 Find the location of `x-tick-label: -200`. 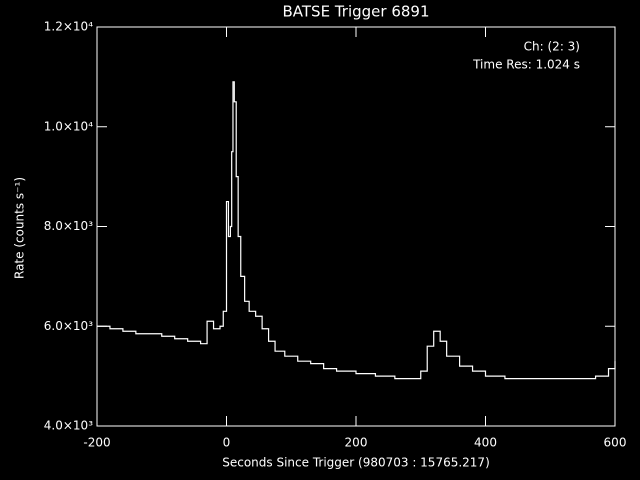

x-tick-label: -200 is located at coordinates (96, 443).